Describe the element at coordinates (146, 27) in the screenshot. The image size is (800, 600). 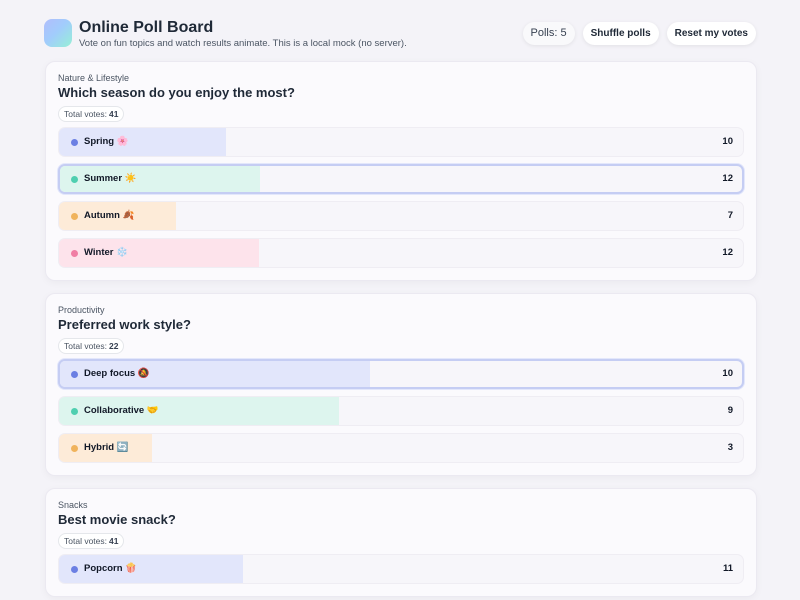
I see `page-title: Online Poll Board` at that location.